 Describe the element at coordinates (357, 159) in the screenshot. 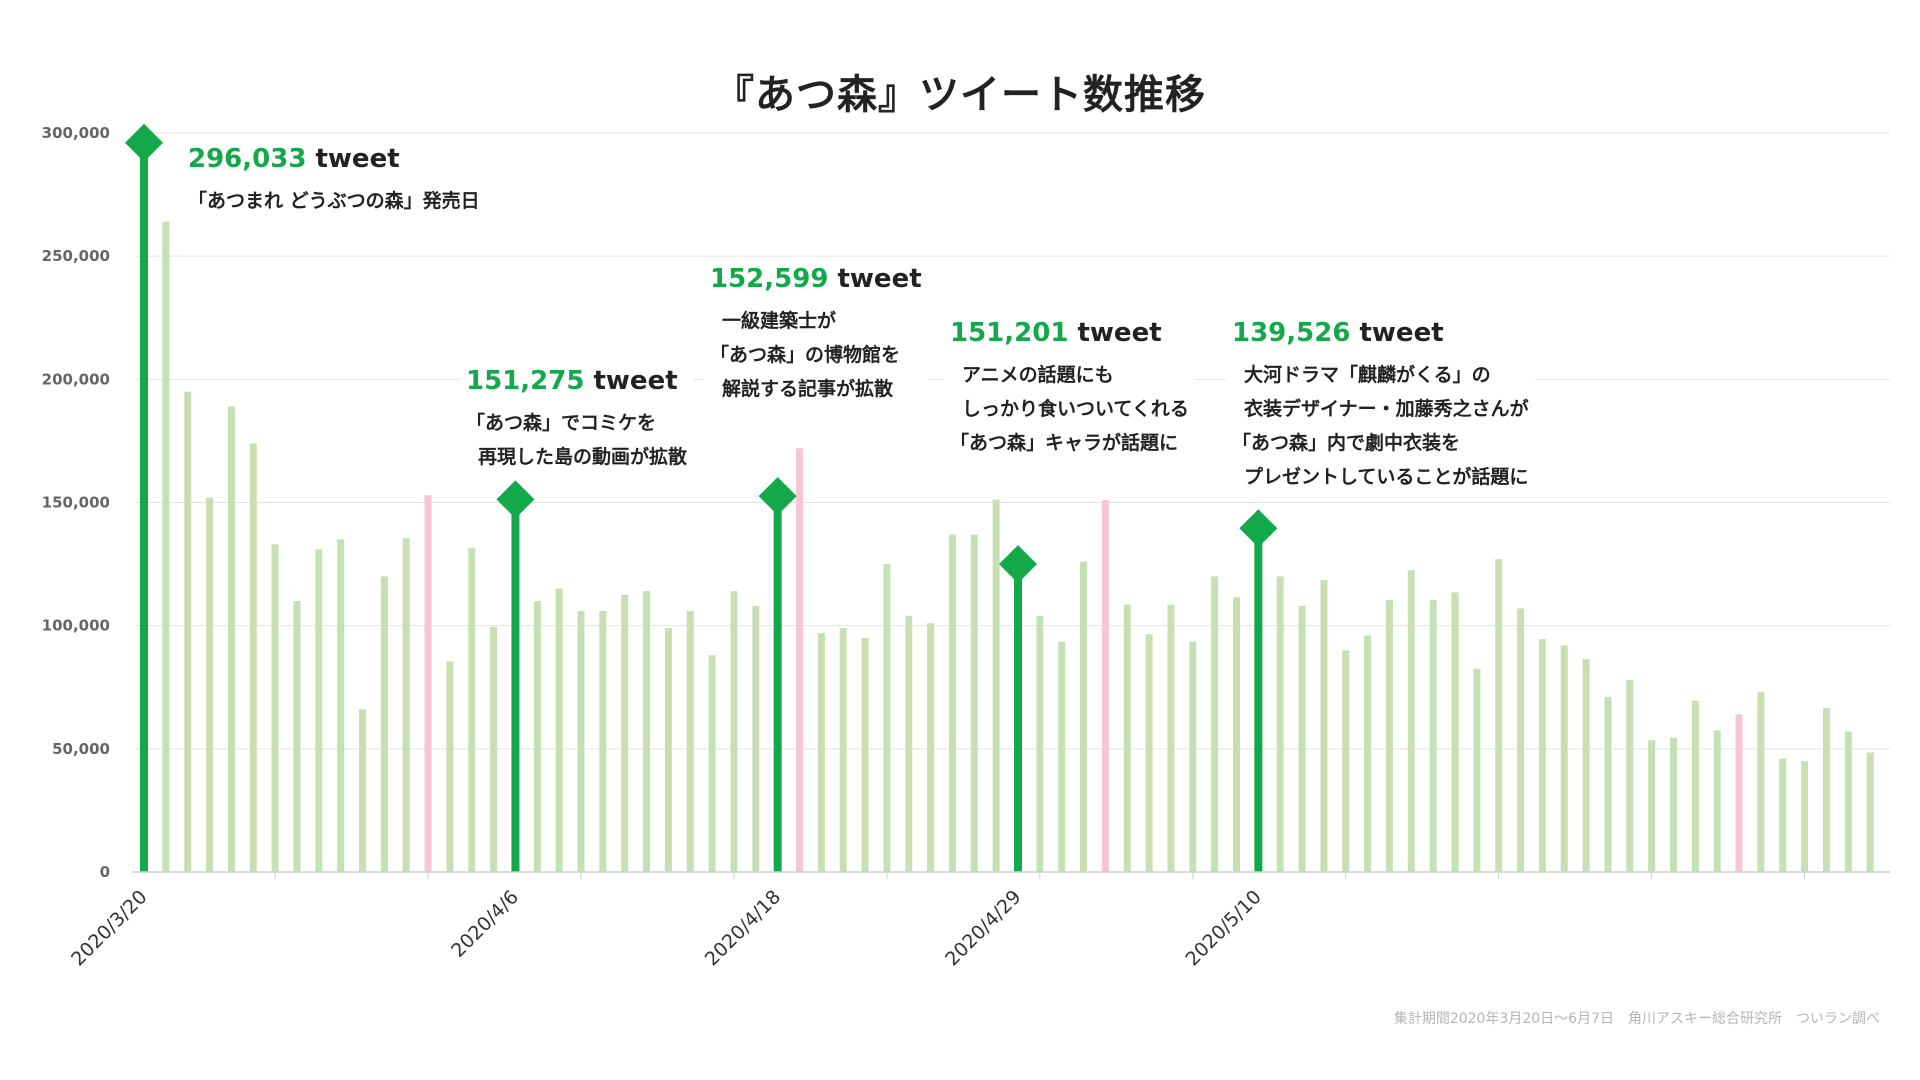

I see `annotation-0-unit: tweet` at that location.